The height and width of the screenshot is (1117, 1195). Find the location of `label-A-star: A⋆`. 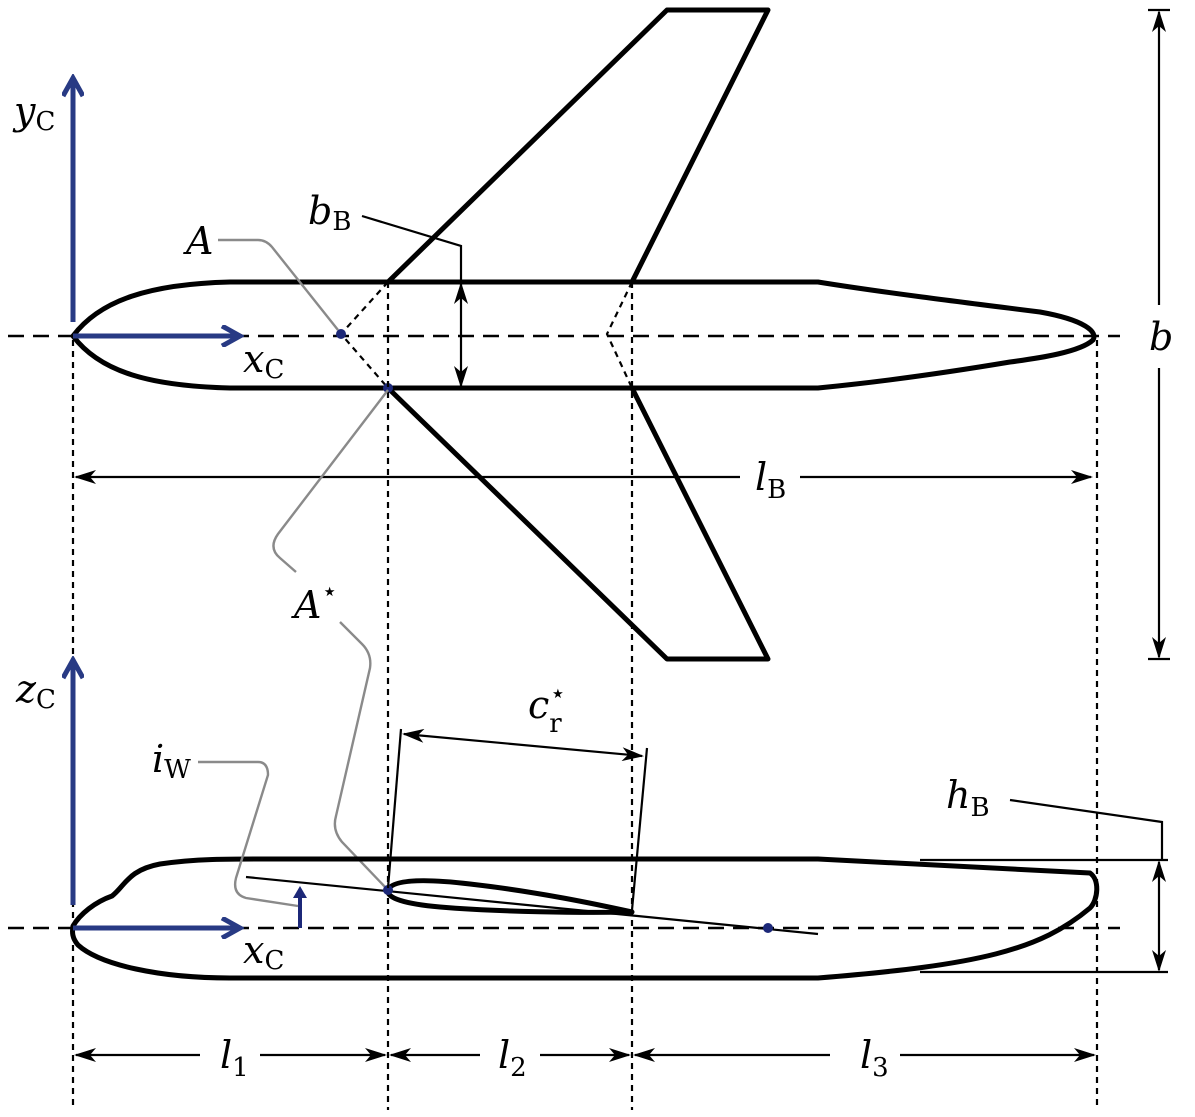

label-A-star: A⋆ is located at coordinates (314, 602).